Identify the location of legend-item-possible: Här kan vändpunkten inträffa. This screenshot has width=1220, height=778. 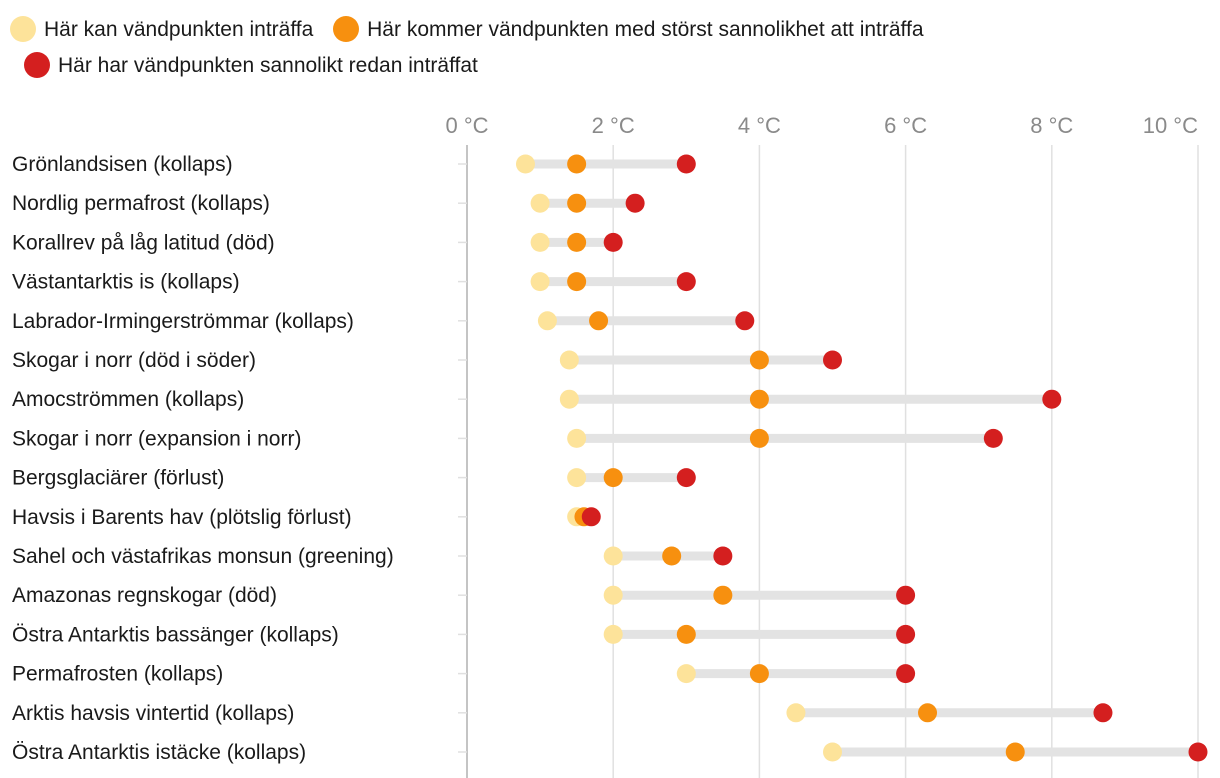
(162, 29).